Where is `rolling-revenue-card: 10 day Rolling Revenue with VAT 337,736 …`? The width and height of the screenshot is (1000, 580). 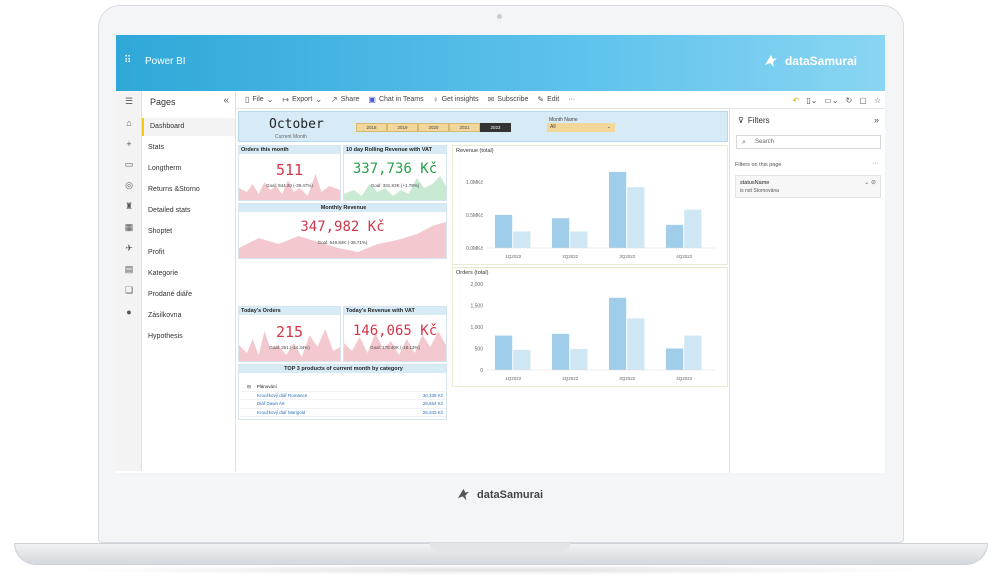
rolling-revenue-card: 10 day Rolling Revenue with VAT 337,736 … is located at coordinates (395, 173).